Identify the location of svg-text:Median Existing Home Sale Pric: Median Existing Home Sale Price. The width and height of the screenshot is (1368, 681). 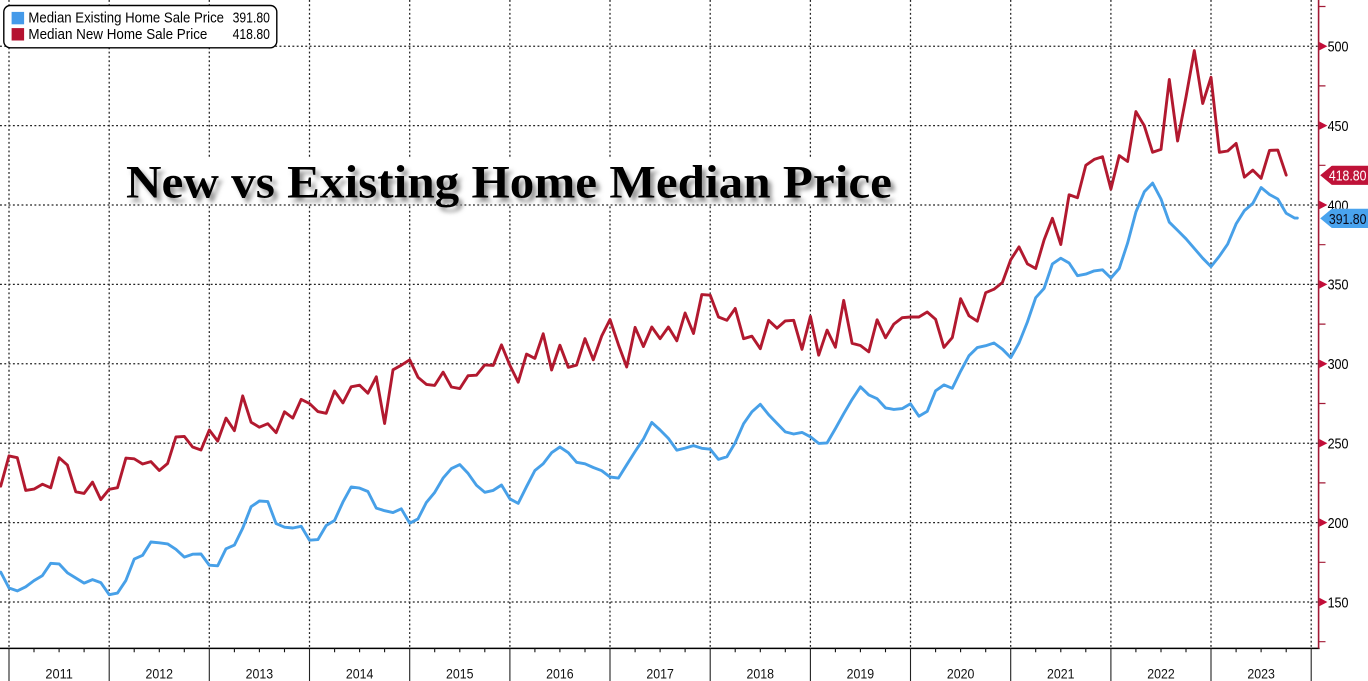
(126, 19).